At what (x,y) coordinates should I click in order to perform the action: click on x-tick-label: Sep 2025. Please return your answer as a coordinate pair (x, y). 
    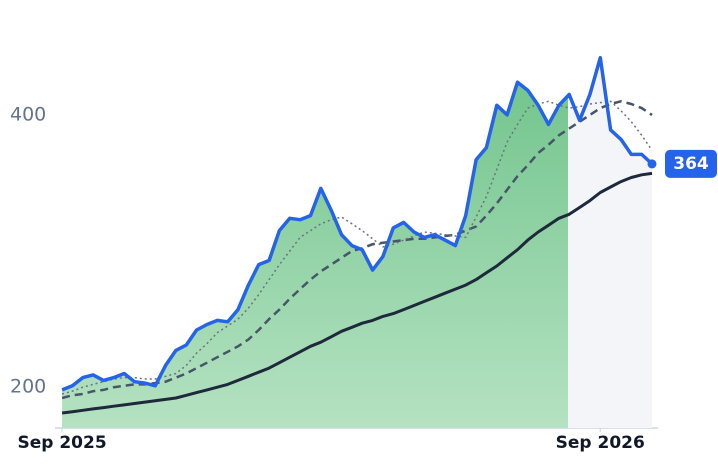
    Looking at the image, I should click on (61, 443).